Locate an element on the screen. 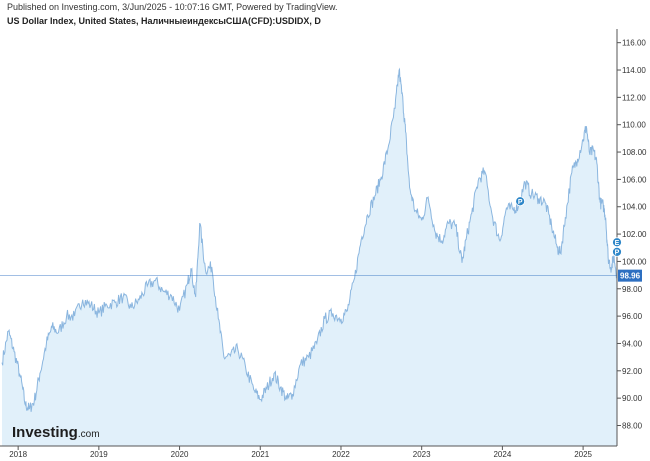  y-tick-label: 104.00 is located at coordinates (634, 207).